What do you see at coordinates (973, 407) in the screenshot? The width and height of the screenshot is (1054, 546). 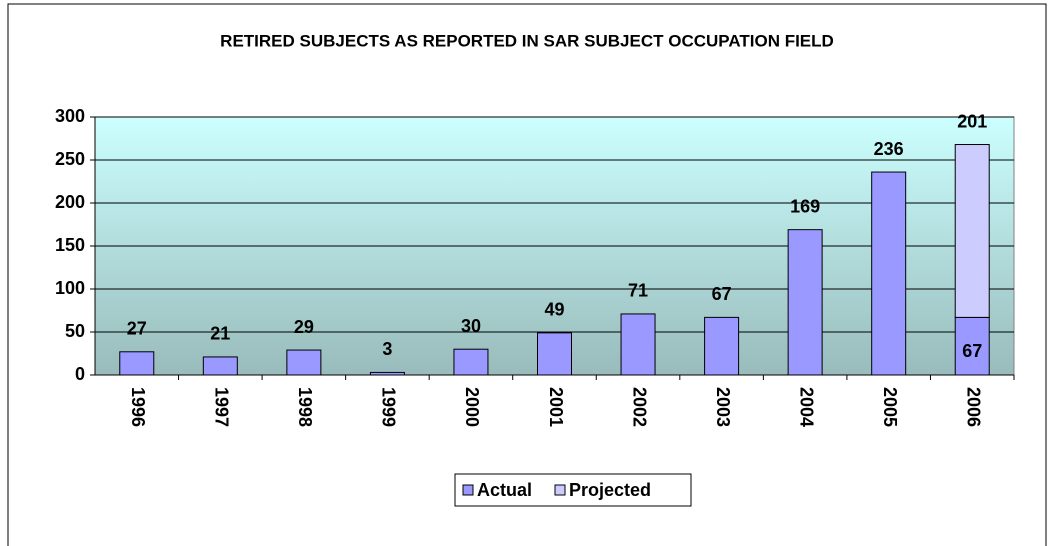 I see `x-tick-label: 2006` at bounding box center [973, 407].